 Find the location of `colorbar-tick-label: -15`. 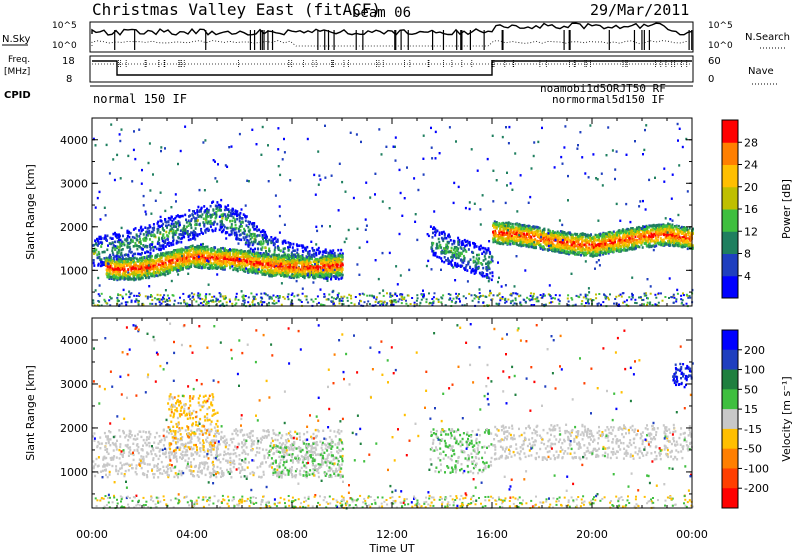

colorbar-tick-label: -15 is located at coordinates (753, 429).